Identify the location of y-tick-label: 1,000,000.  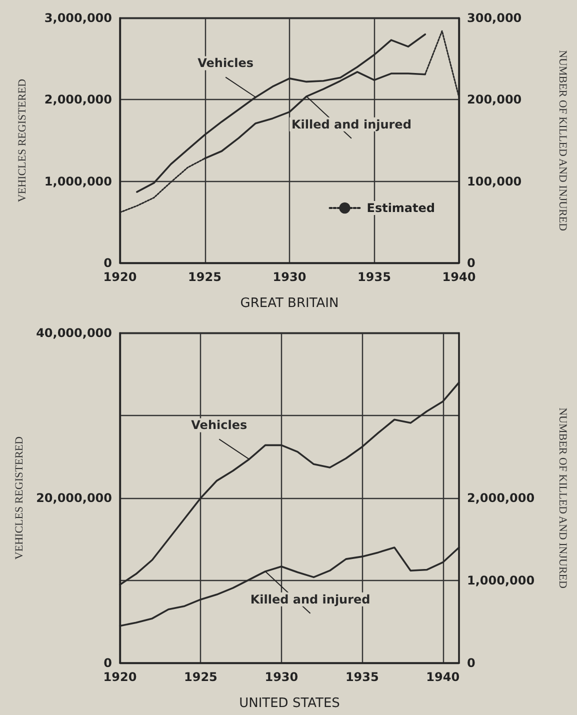
(78, 181).